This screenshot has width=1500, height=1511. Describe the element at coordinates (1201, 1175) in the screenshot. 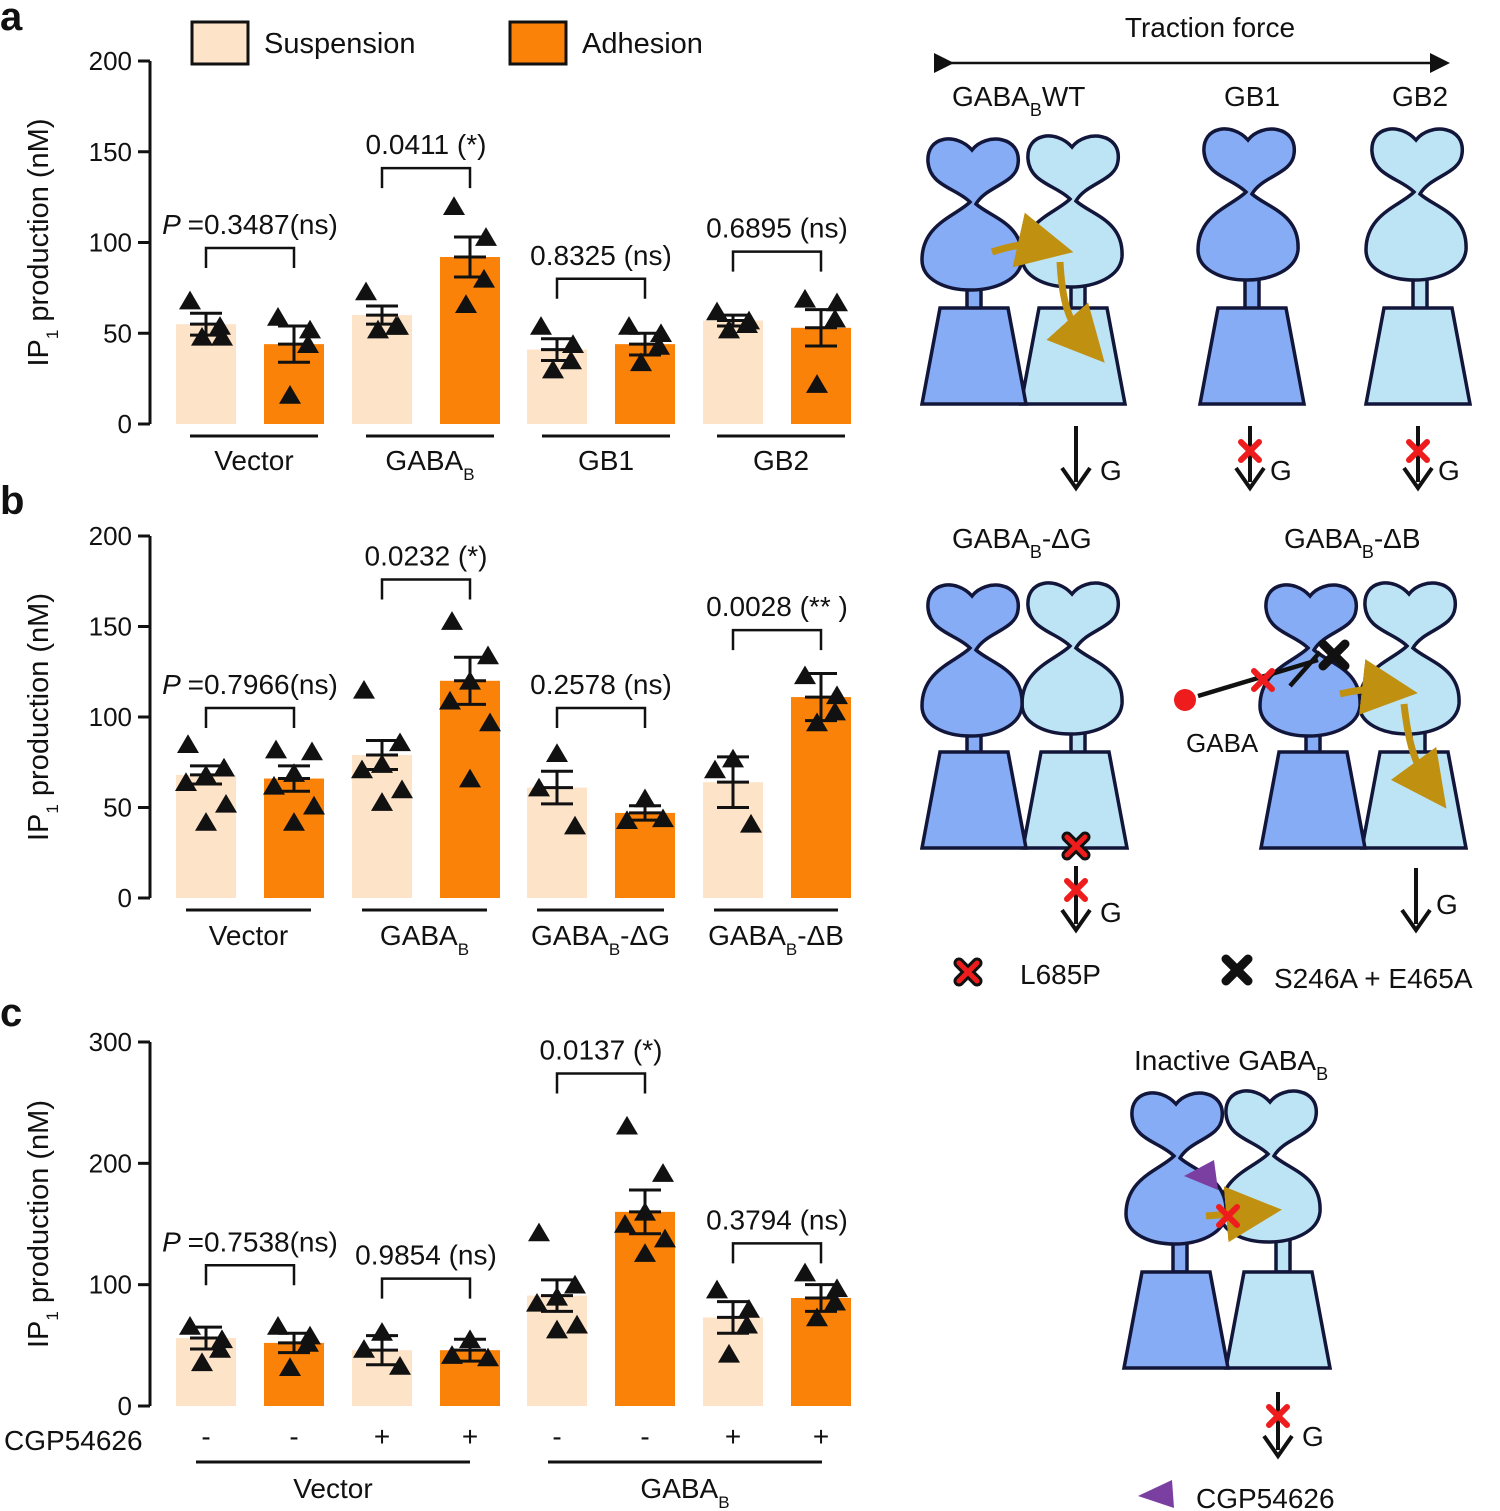

I see `cgp54626-molecule` at that location.